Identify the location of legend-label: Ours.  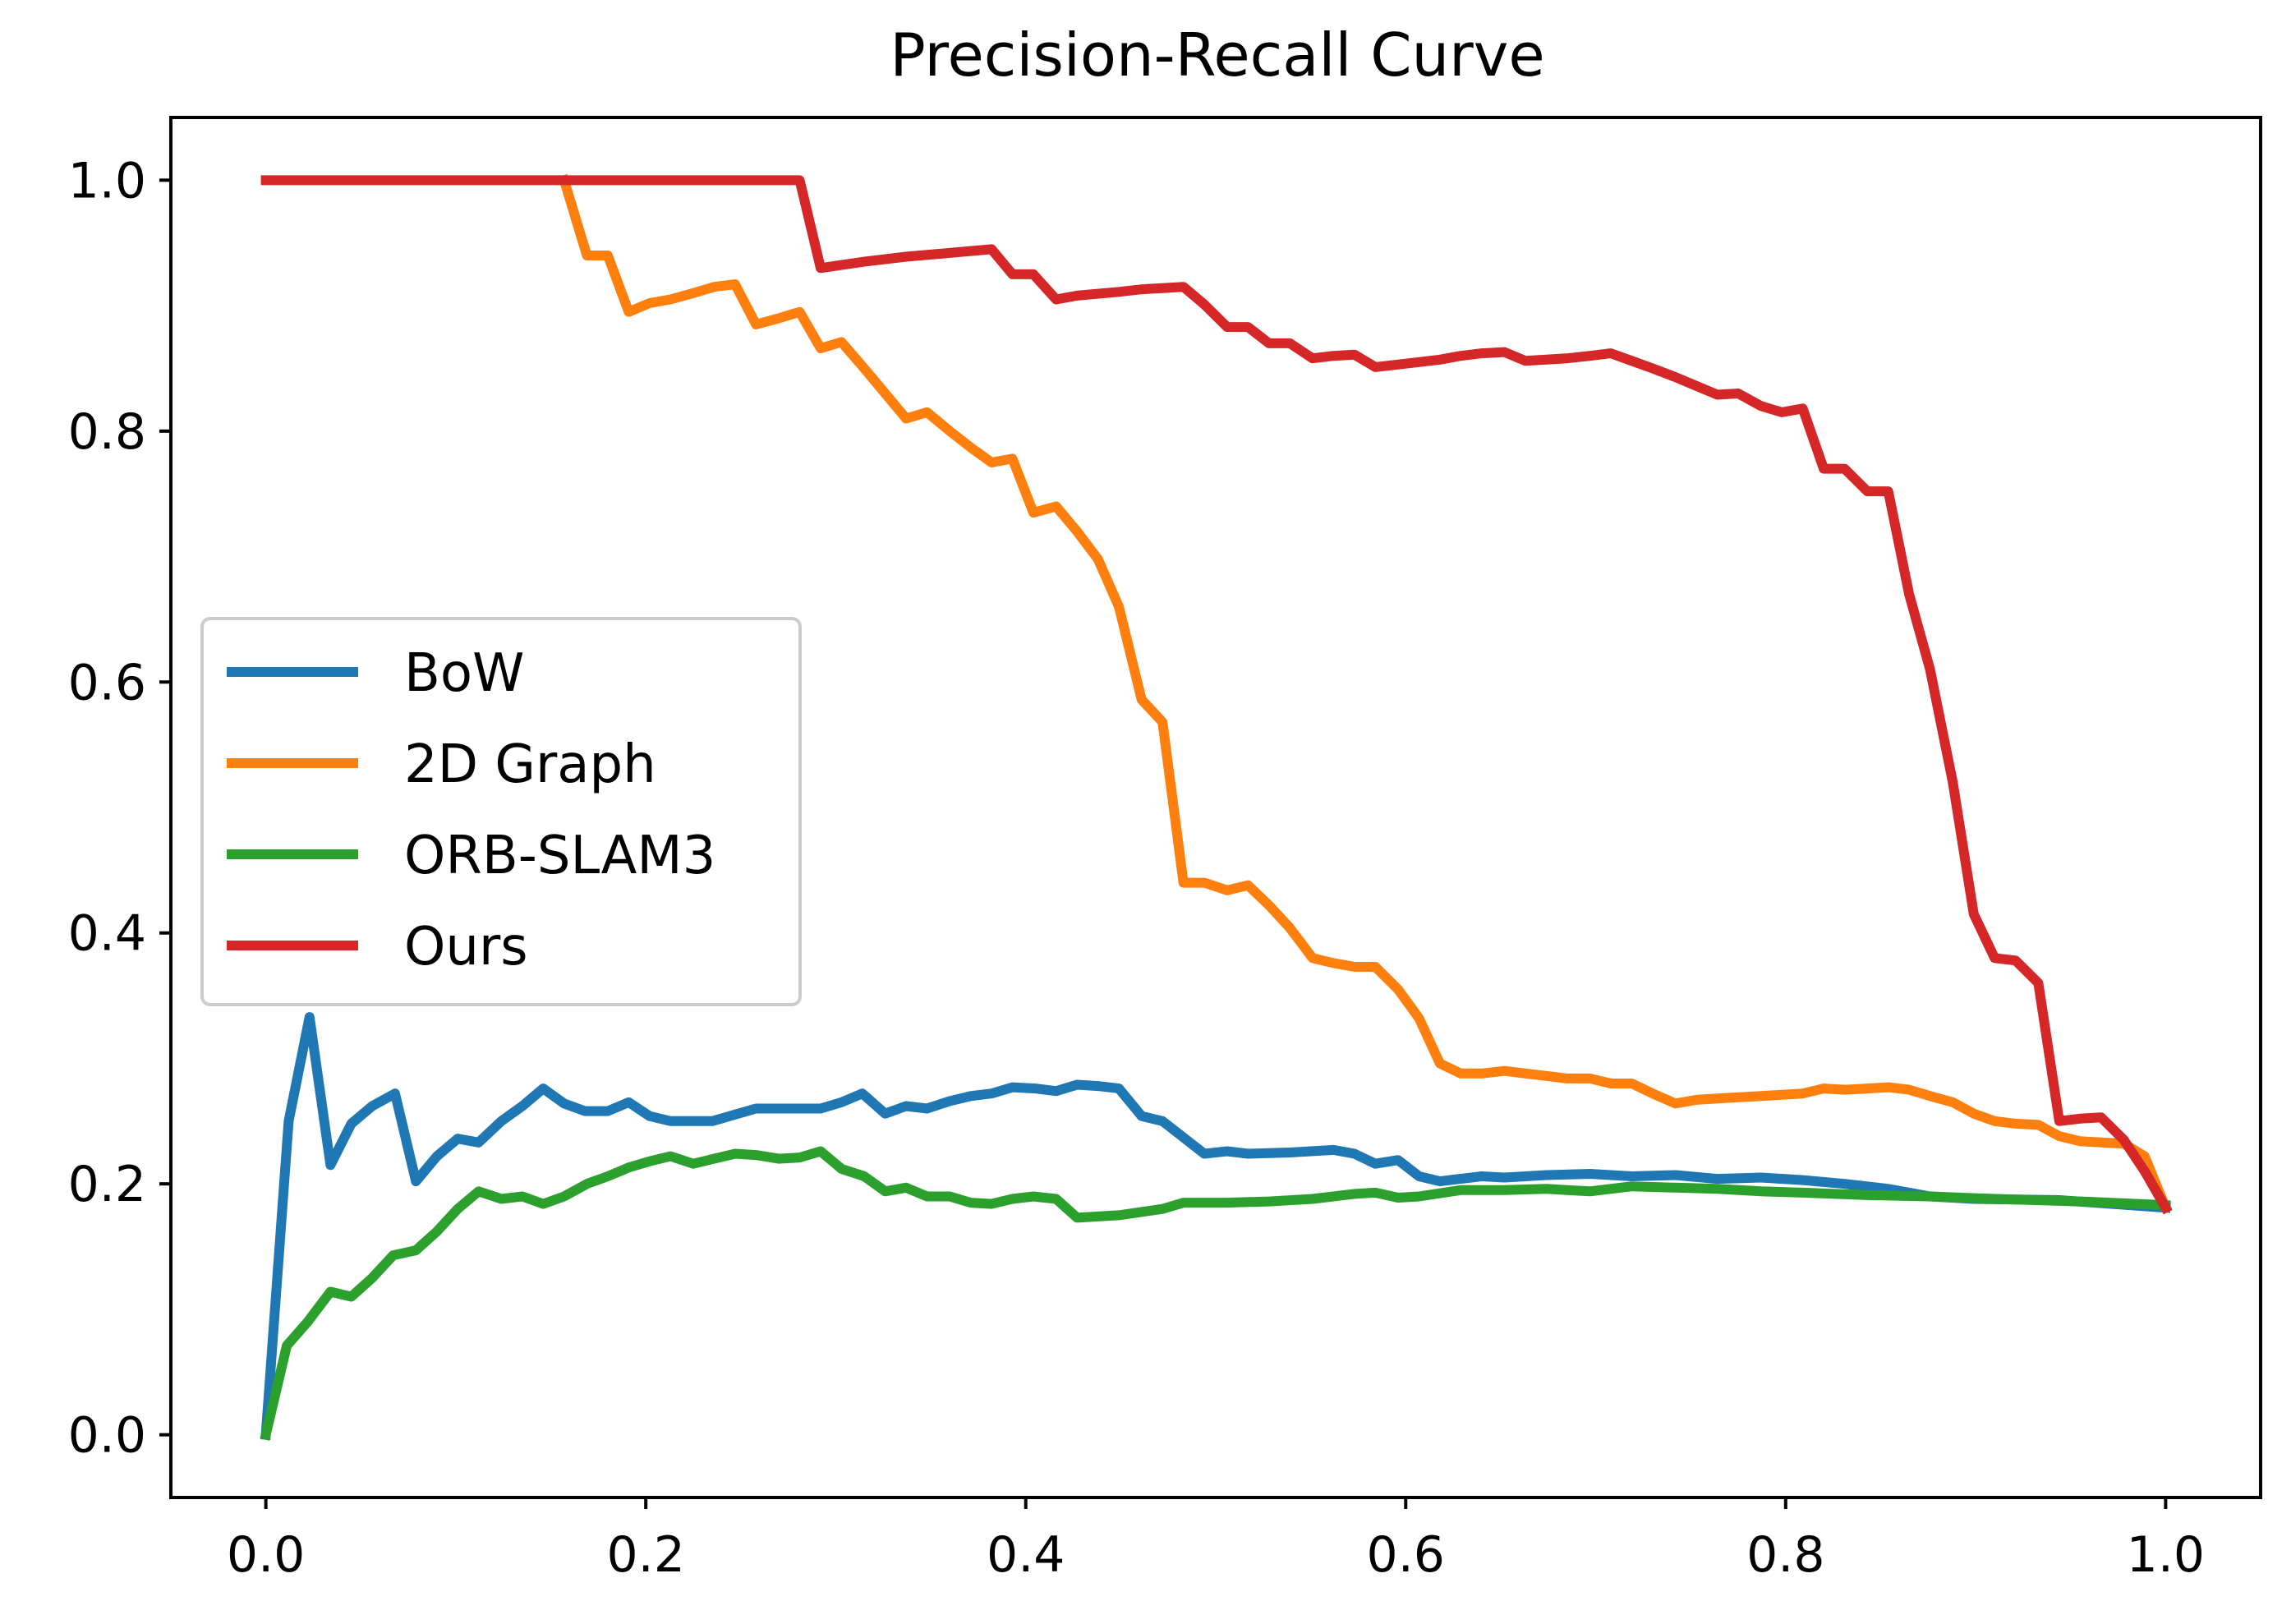
(466, 947).